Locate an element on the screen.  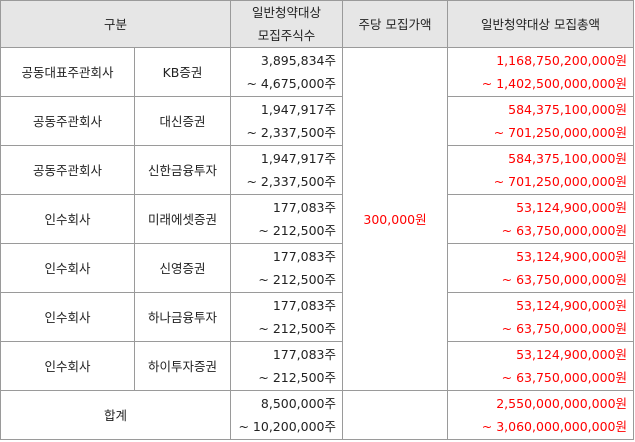
price-per-share-cell: 300,000원 is located at coordinates (395, 219).